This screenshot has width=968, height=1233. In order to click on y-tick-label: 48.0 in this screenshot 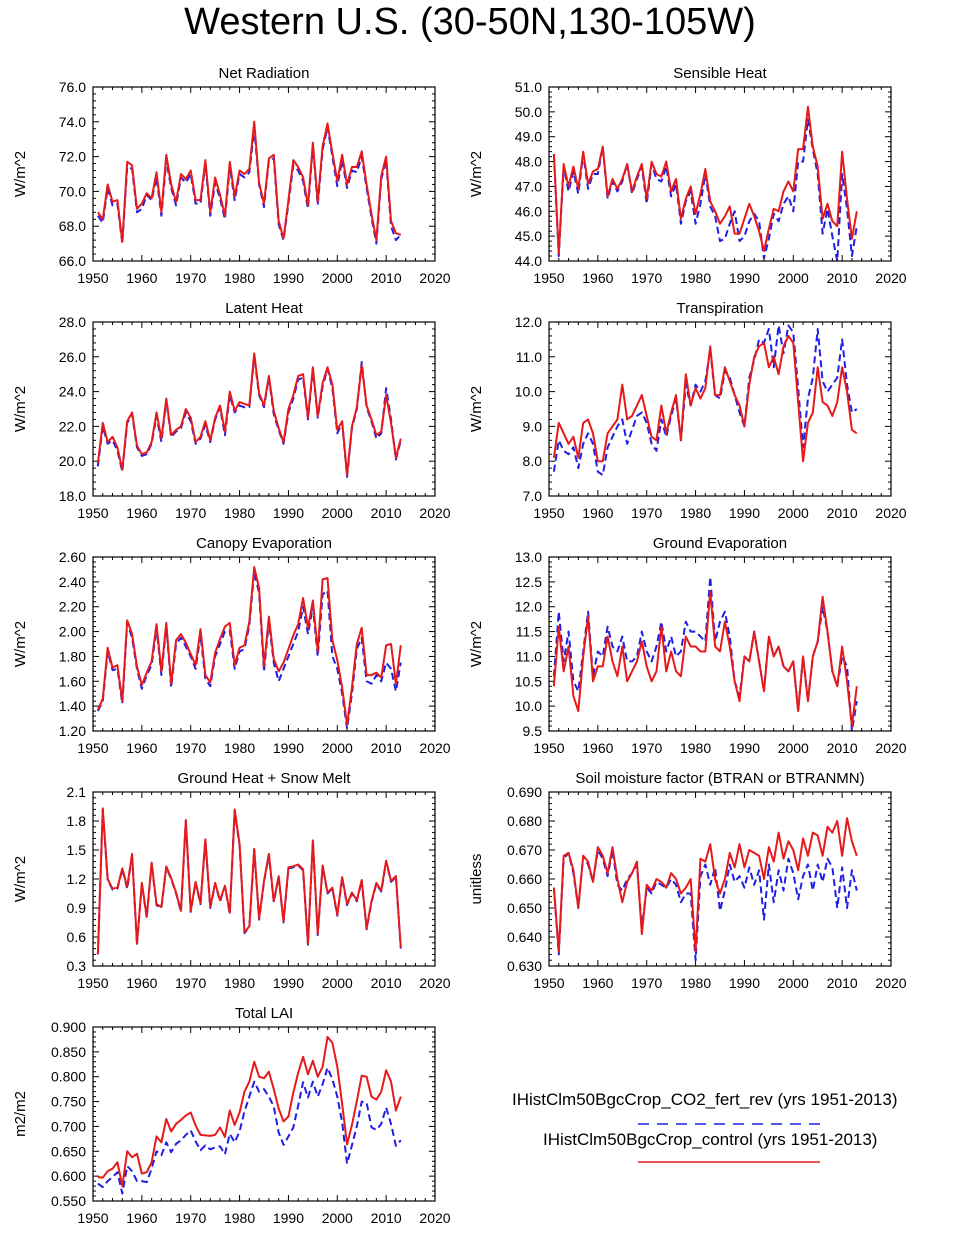, I will do `click(528, 162)`.